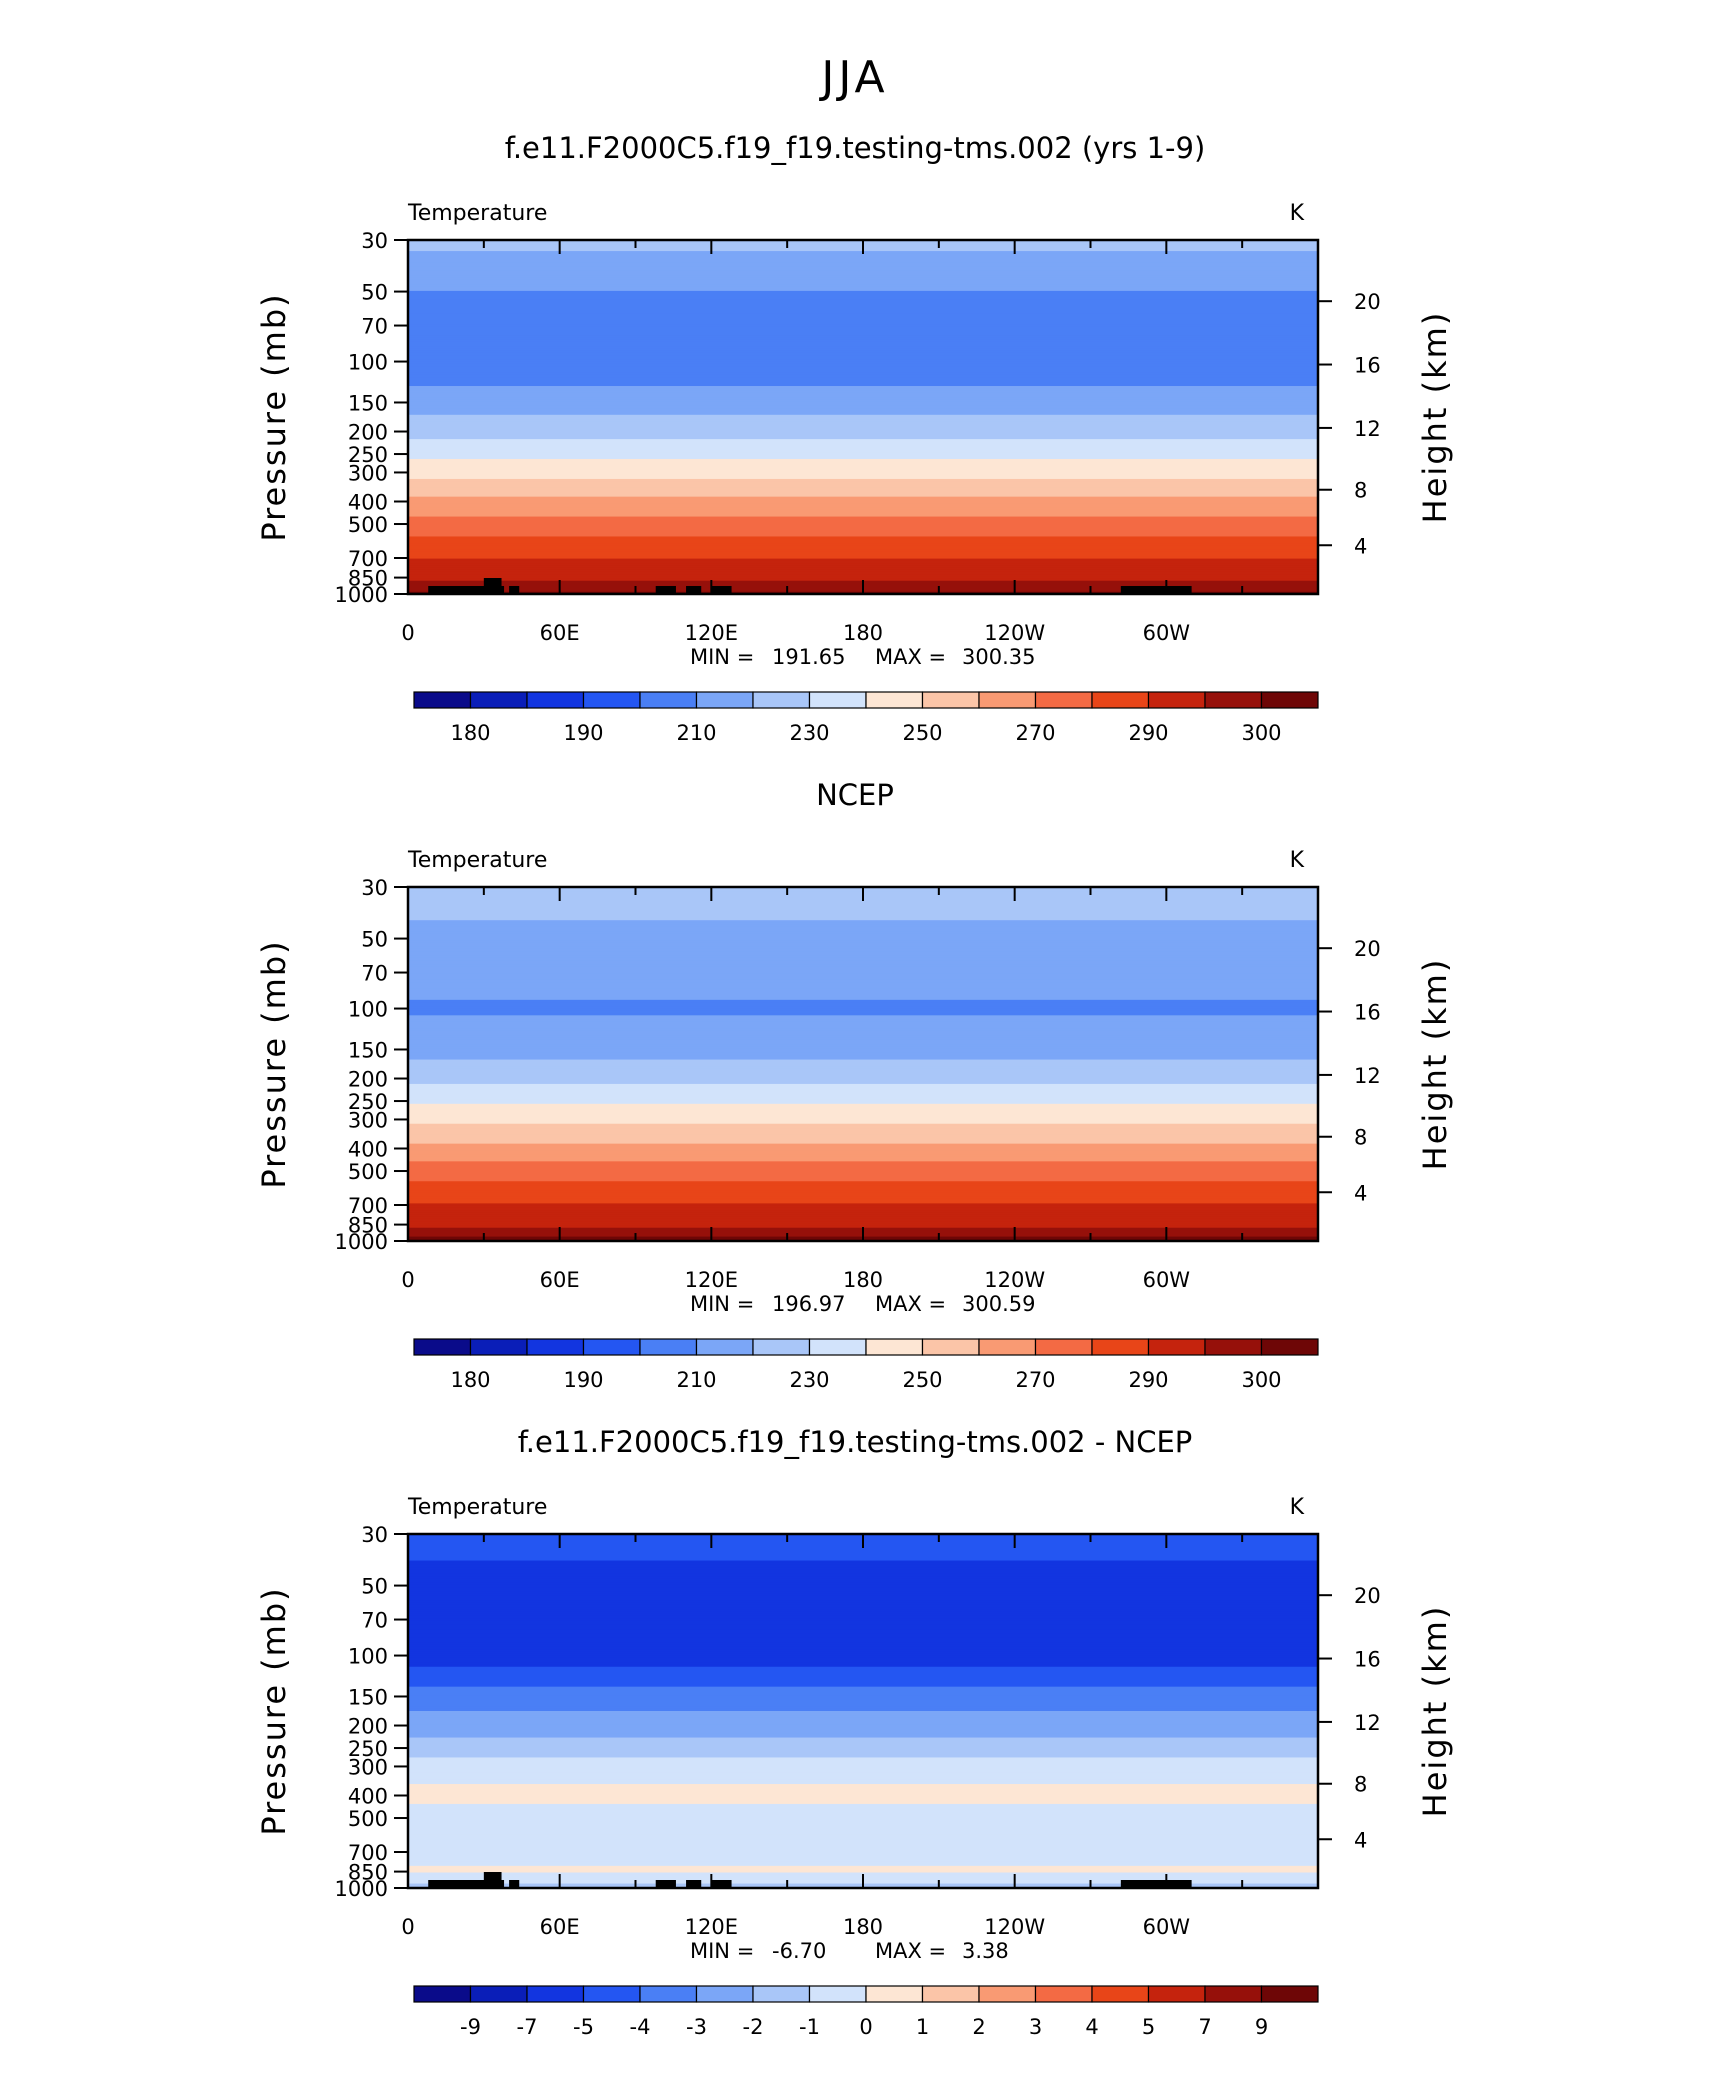 Image resolution: width=1710 pixels, height=2074 pixels. I want to click on min-label: MIN =, so click(722, 1304).